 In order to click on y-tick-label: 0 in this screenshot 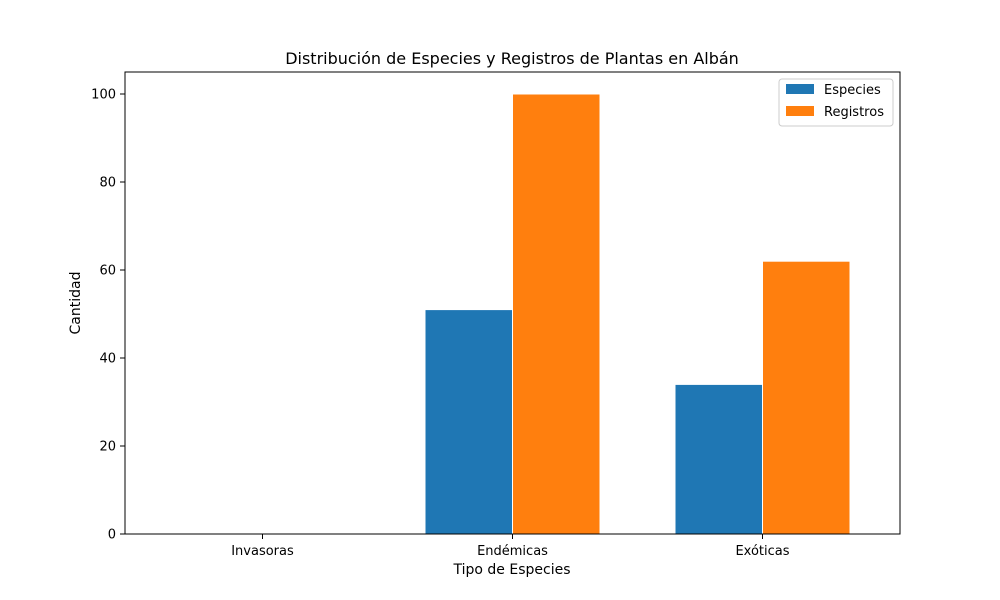, I will do `click(112, 535)`.